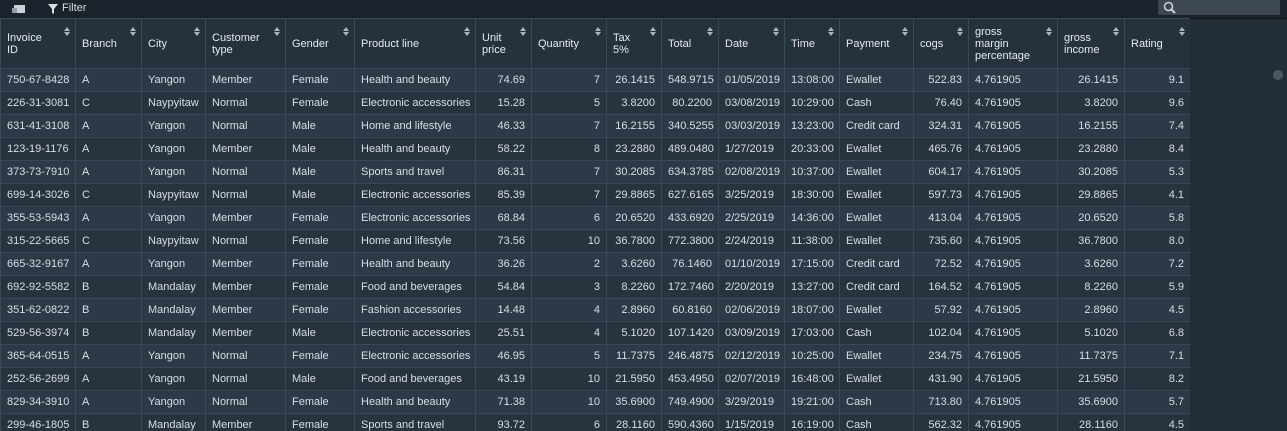 This screenshot has width=1287, height=431. What do you see at coordinates (38, 80) in the screenshot?
I see `table-cell: 750-67-8428` at bounding box center [38, 80].